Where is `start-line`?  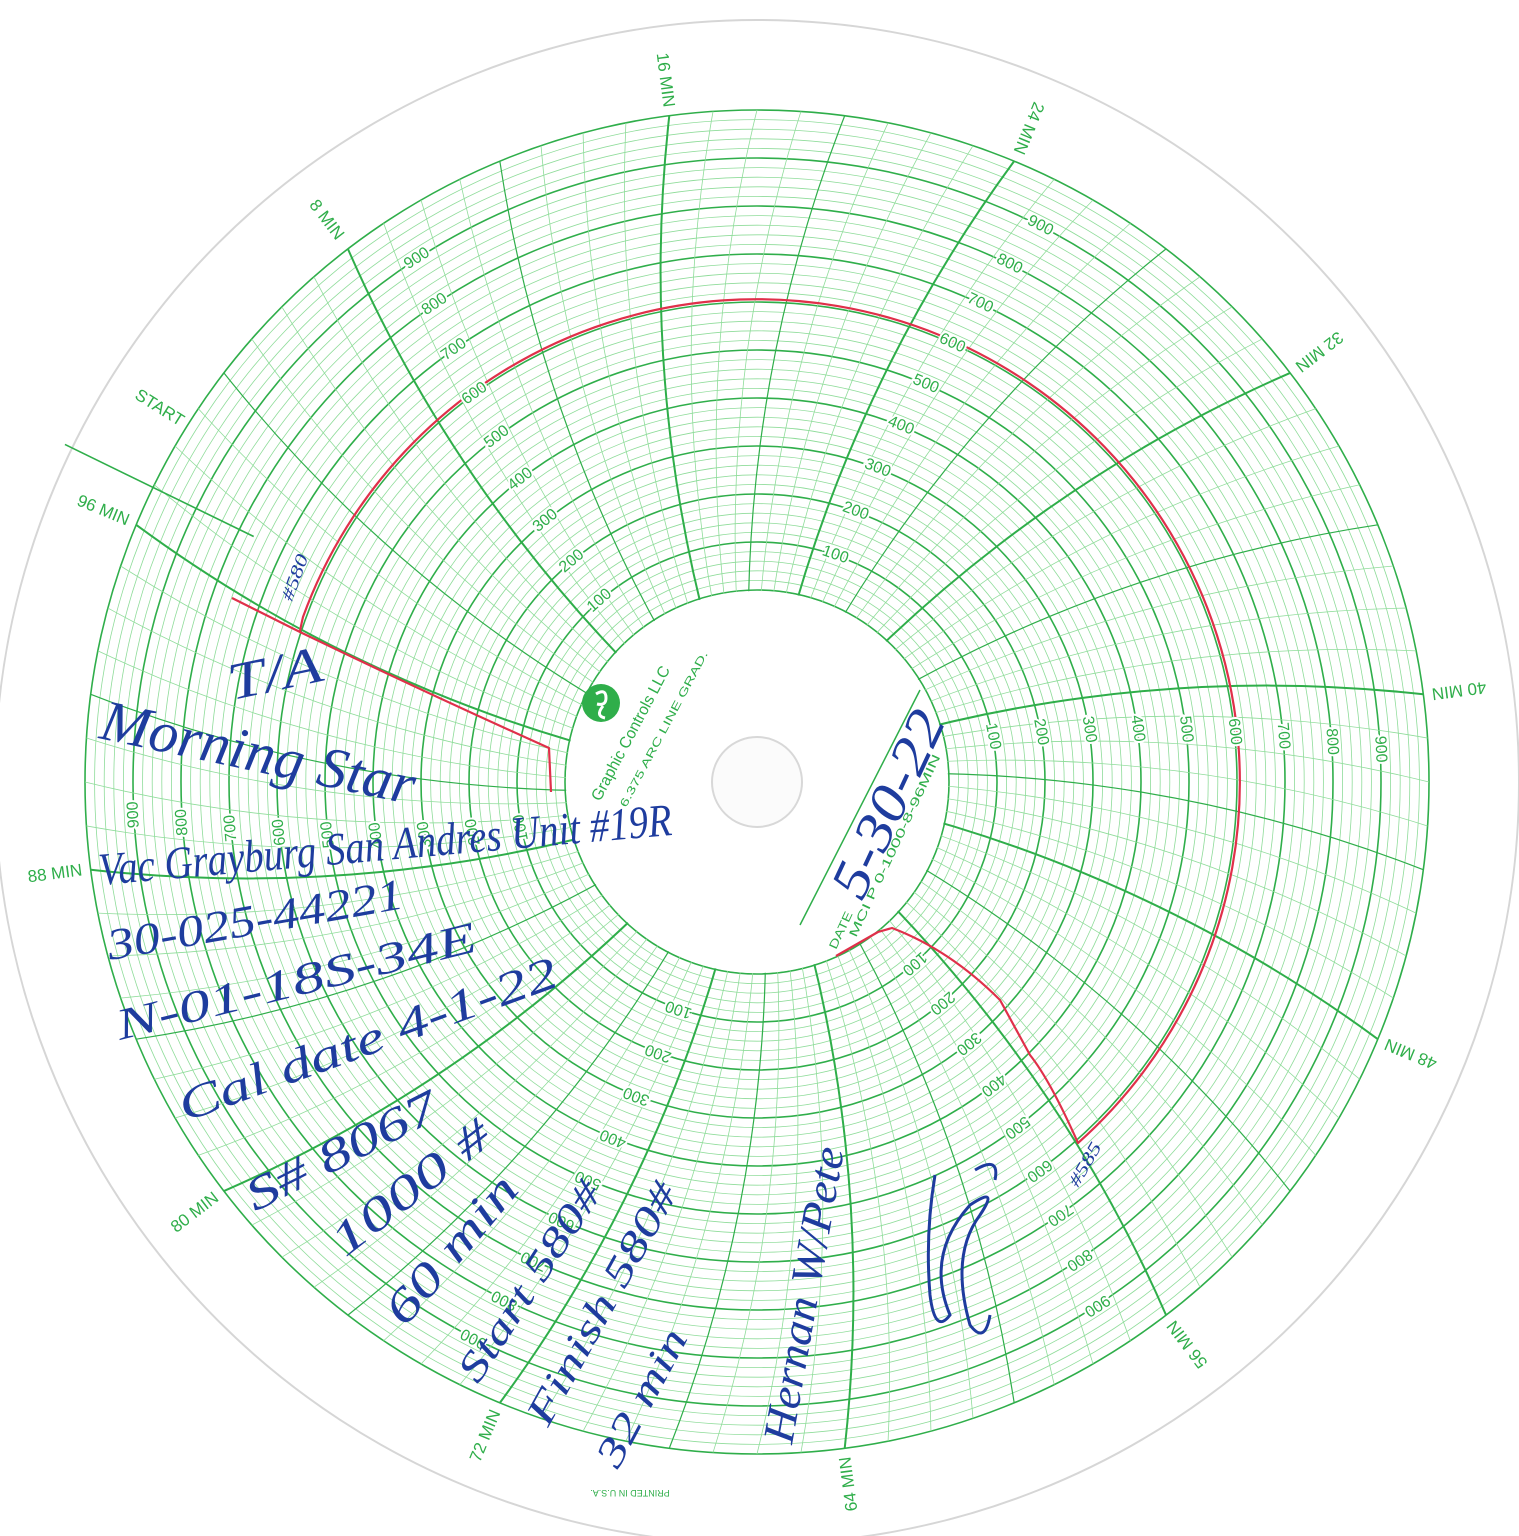
start-line is located at coordinates (159, 490).